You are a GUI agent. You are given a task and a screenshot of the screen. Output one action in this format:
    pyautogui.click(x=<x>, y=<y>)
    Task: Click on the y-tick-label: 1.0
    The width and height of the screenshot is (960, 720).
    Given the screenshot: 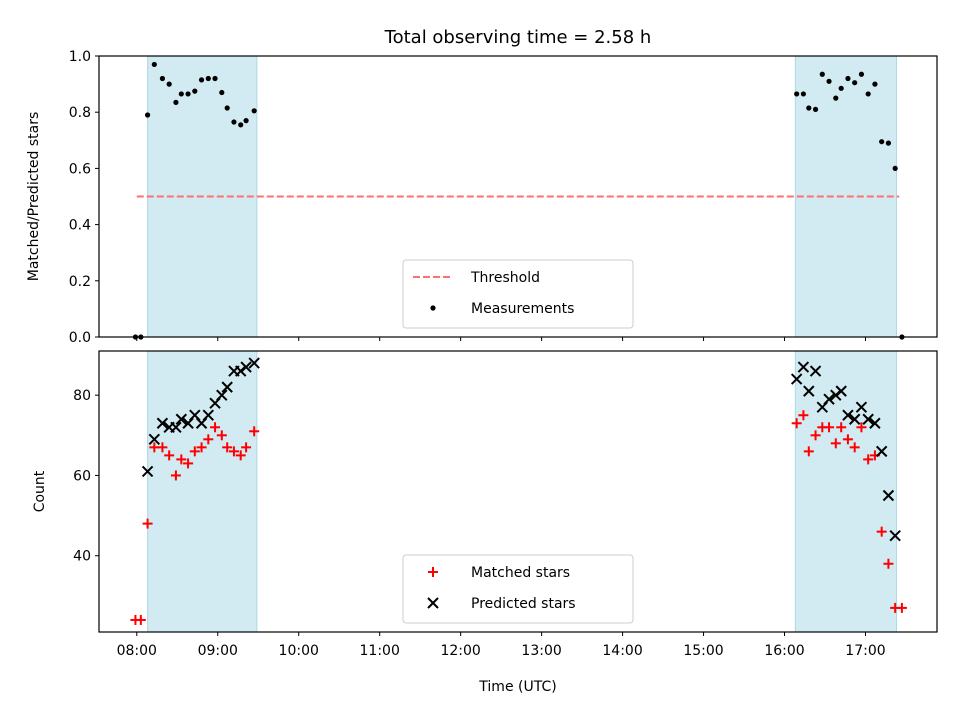 What is the action you would take?
    pyautogui.click(x=80, y=57)
    